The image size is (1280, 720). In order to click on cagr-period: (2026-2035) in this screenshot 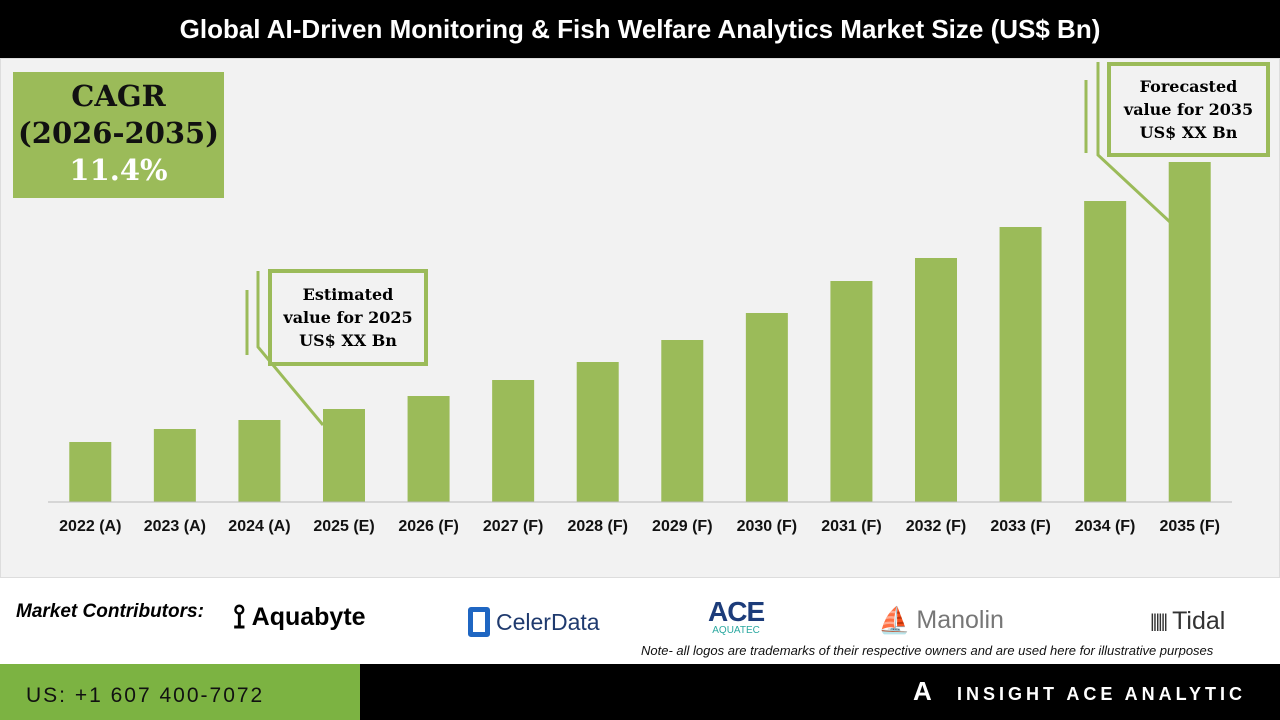, I will do `click(118, 133)`.